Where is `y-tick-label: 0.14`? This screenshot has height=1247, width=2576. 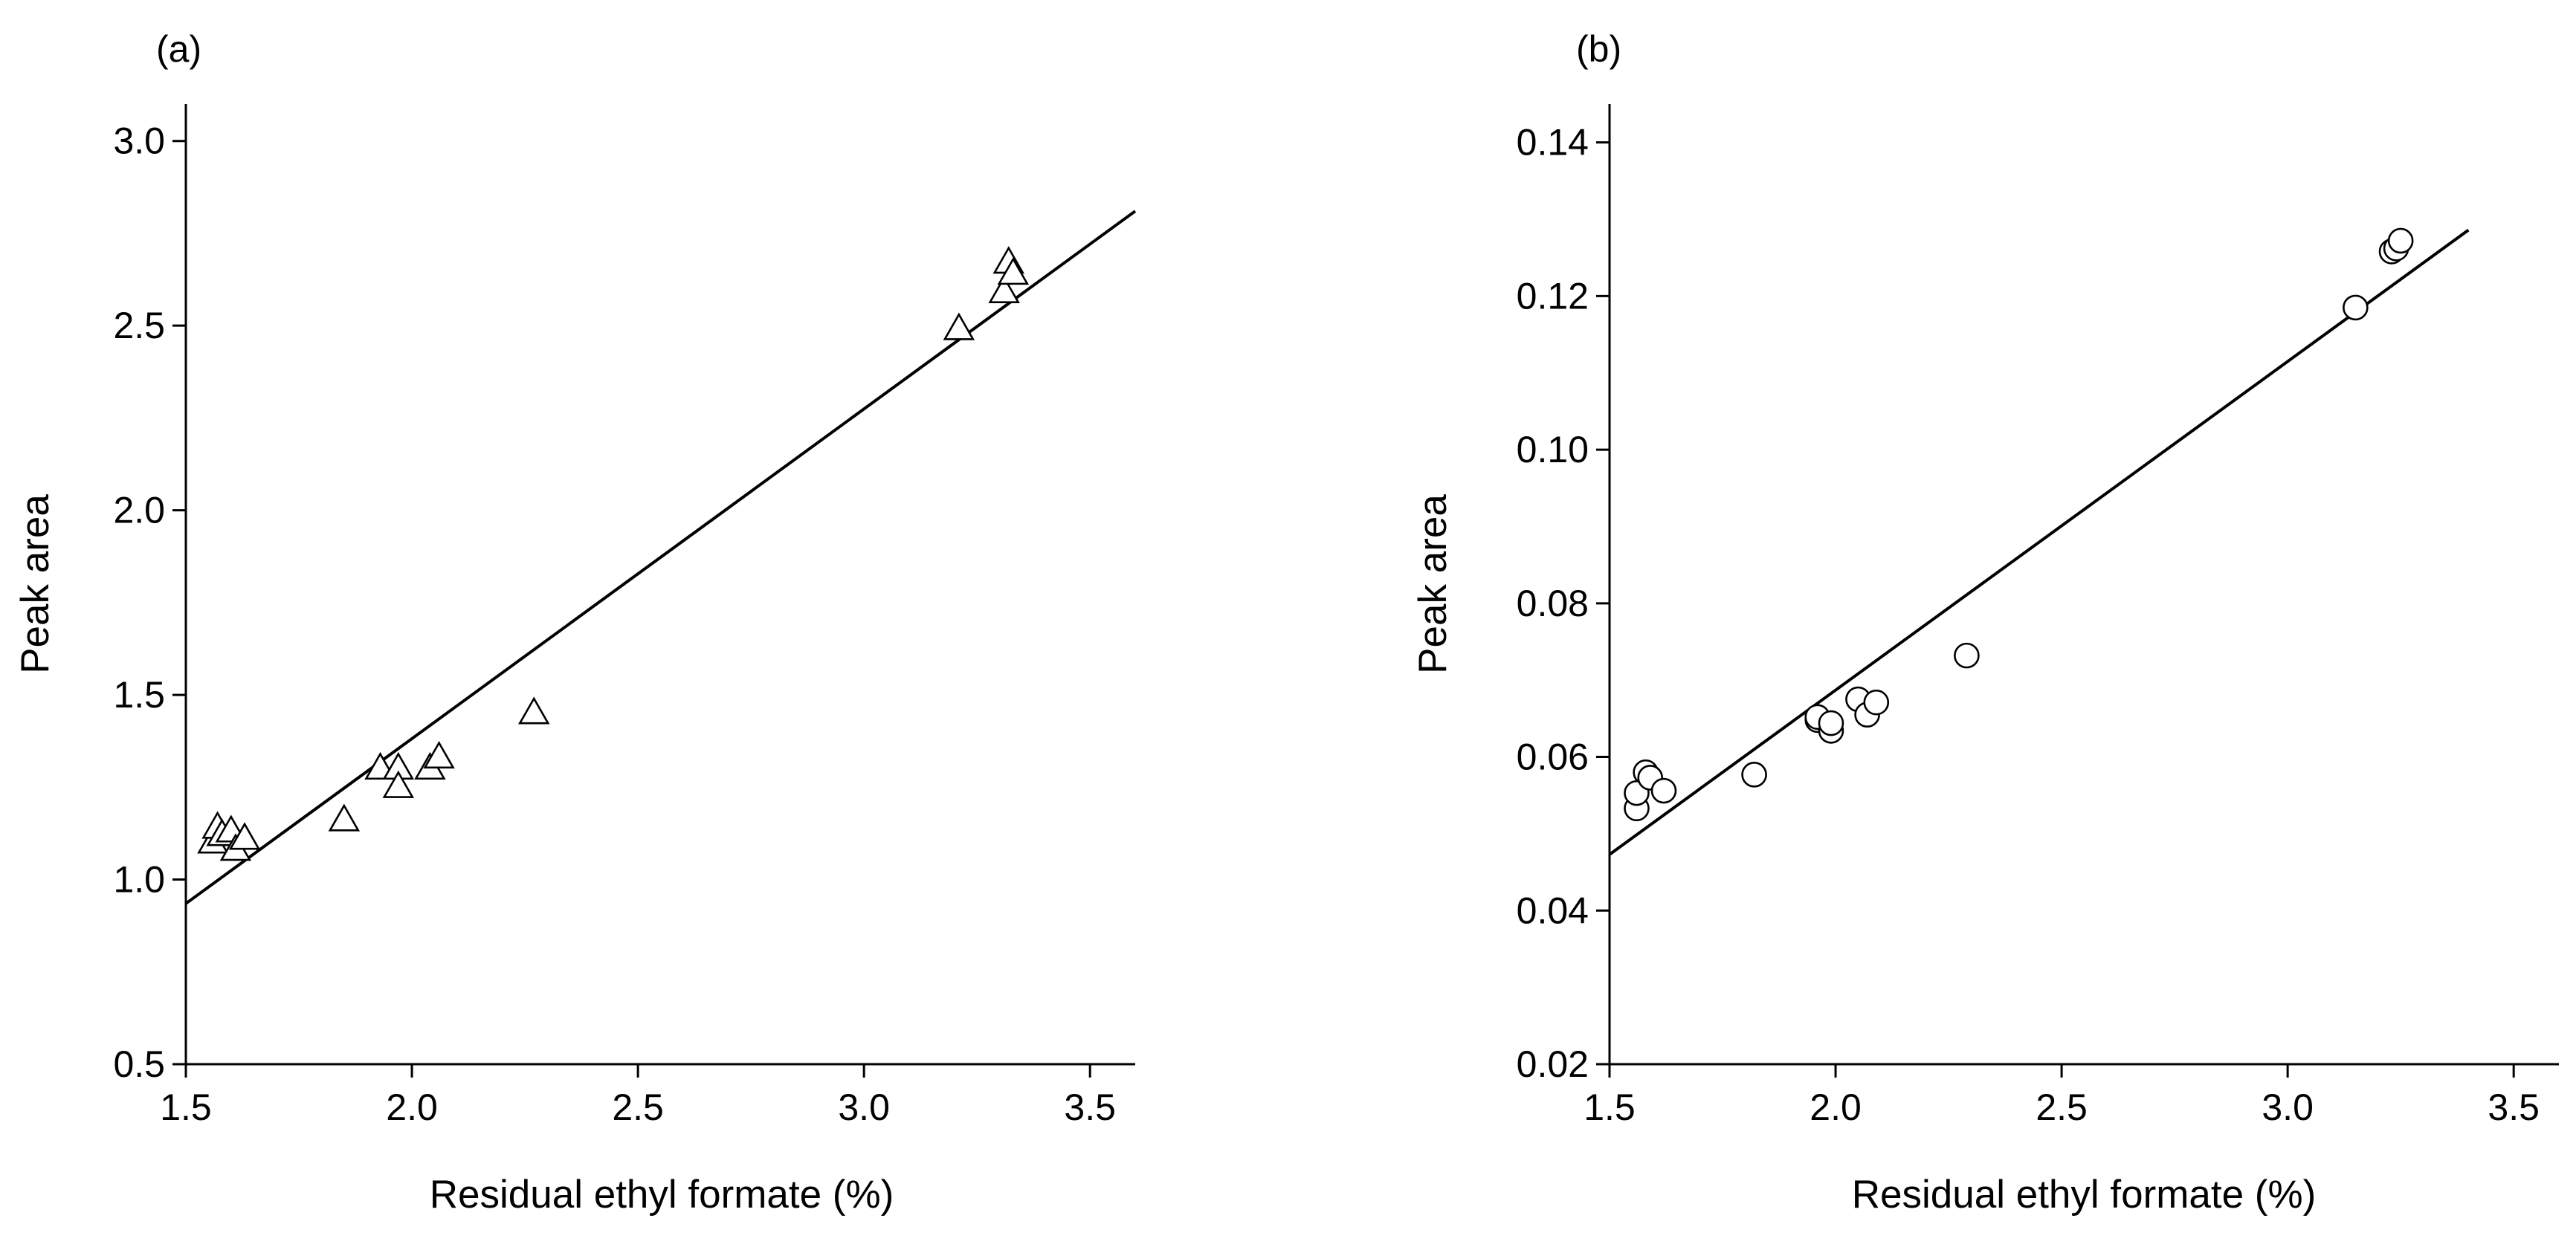
y-tick-label: 0.14 is located at coordinates (1553, 142).